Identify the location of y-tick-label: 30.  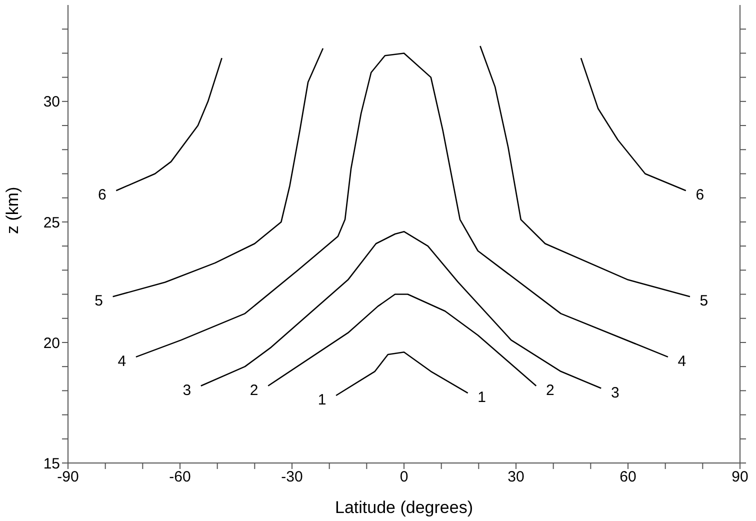
(51, 102).